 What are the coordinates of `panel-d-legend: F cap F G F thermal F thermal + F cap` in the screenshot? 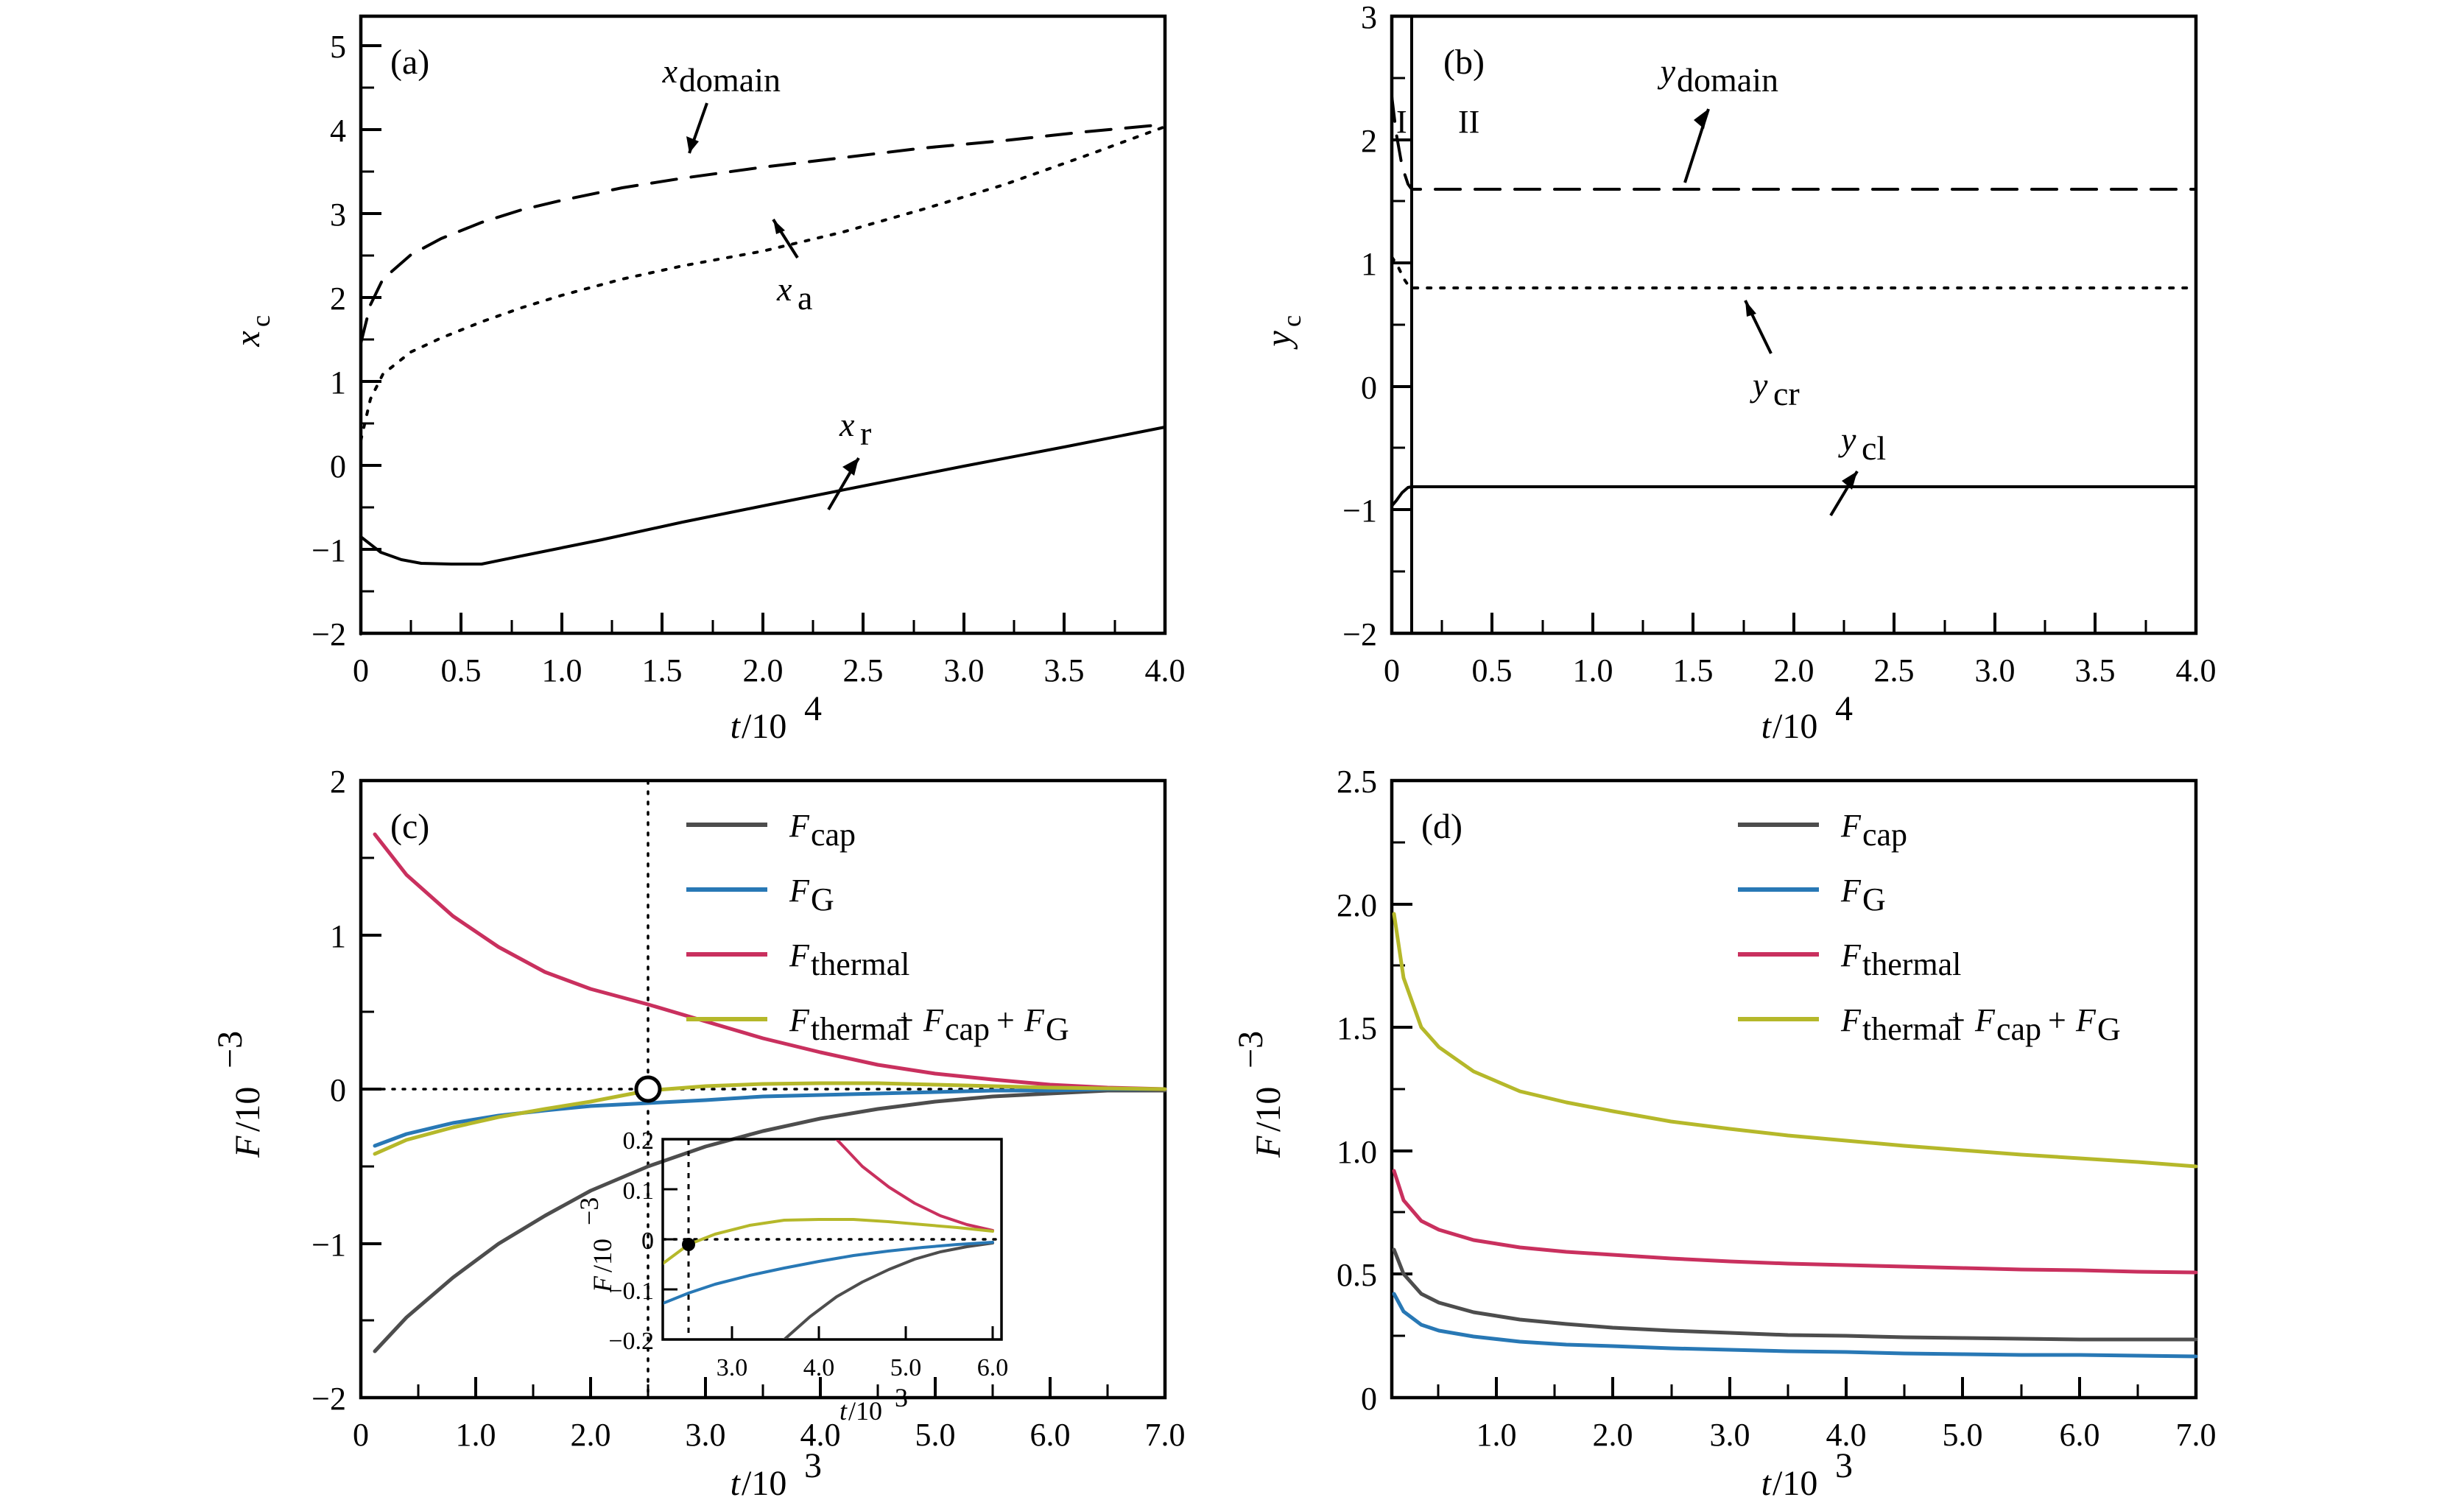 It's located at (1930, 928).